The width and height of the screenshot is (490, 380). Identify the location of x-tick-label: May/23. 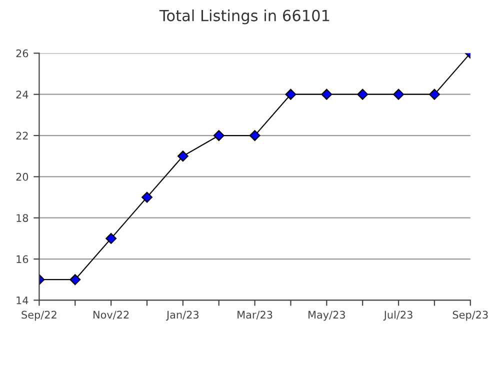
(326, 315).